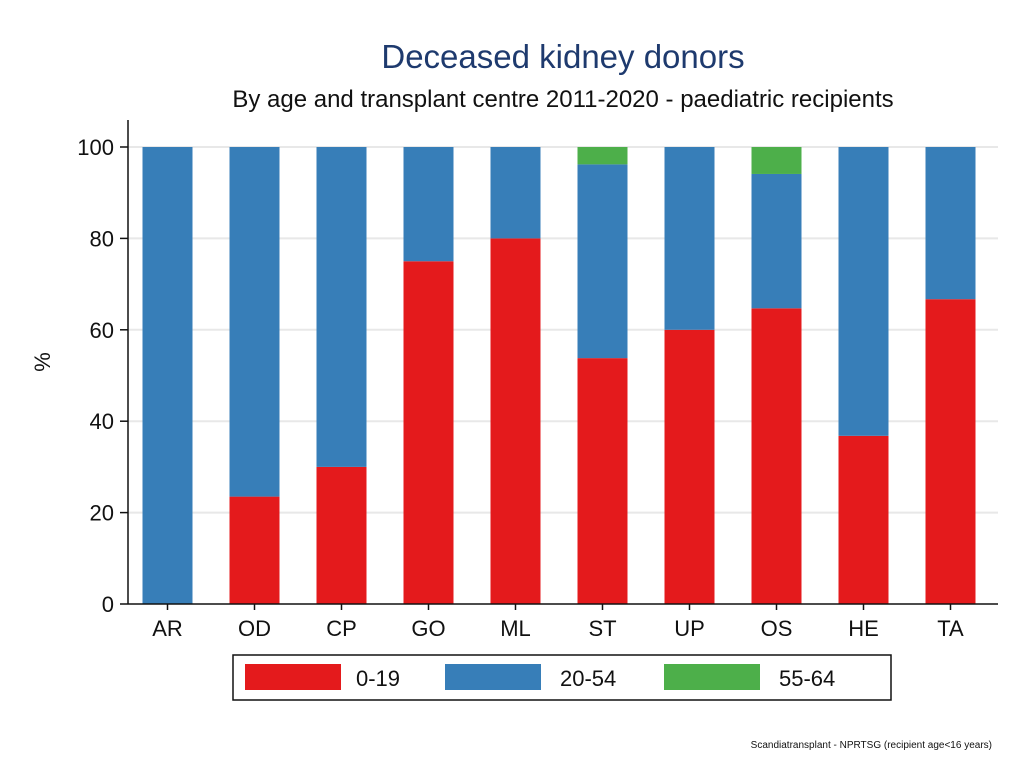  Describe the element at coordinates (515, 628) in the screenshot. I see `x-tick-label: ML` at that location.